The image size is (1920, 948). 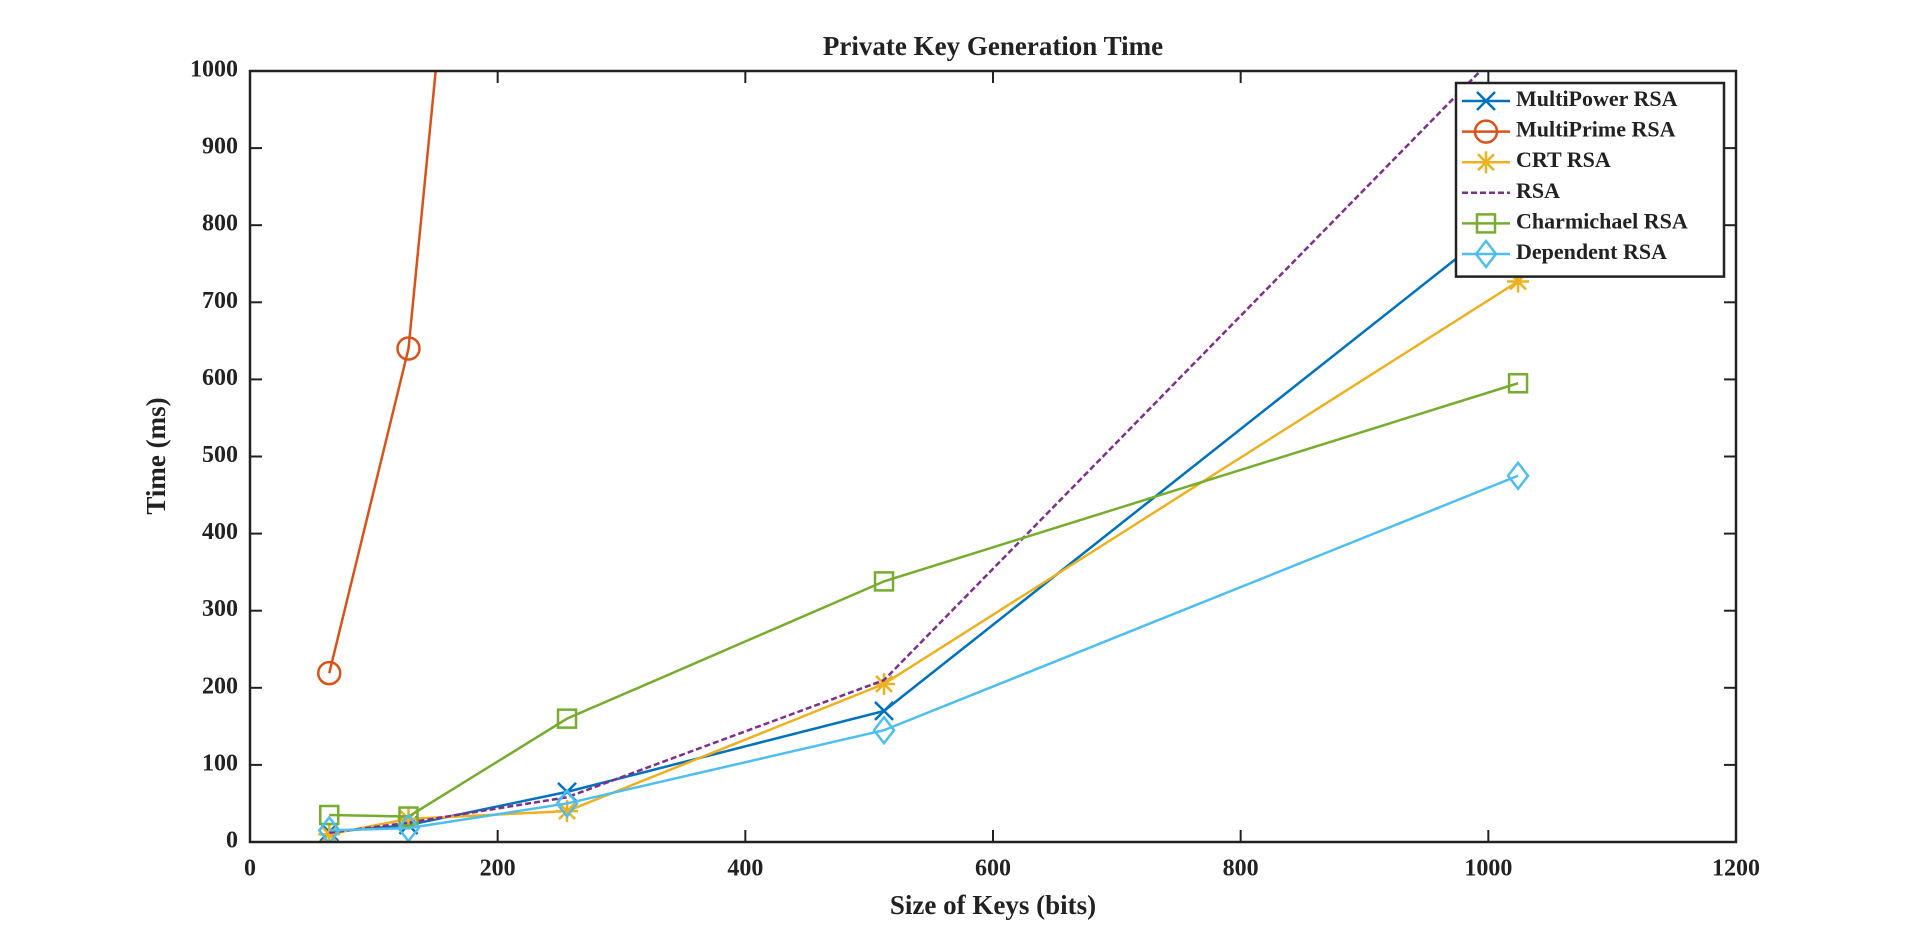 What do you see at coordinates (993, 869) in the screenshot?
I see `x-tick-label: 600` at bounding box center [993, 869].